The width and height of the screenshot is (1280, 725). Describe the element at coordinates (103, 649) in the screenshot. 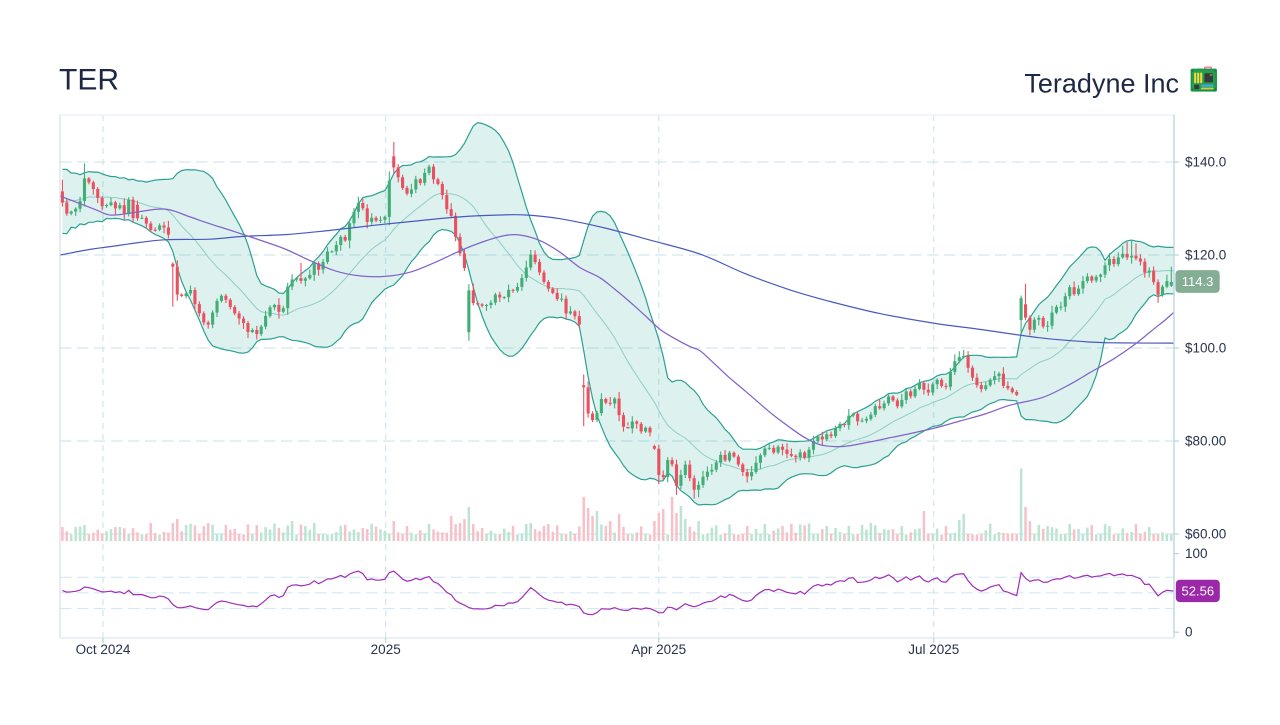

I see `svg-text: Oct 2024` at that location.